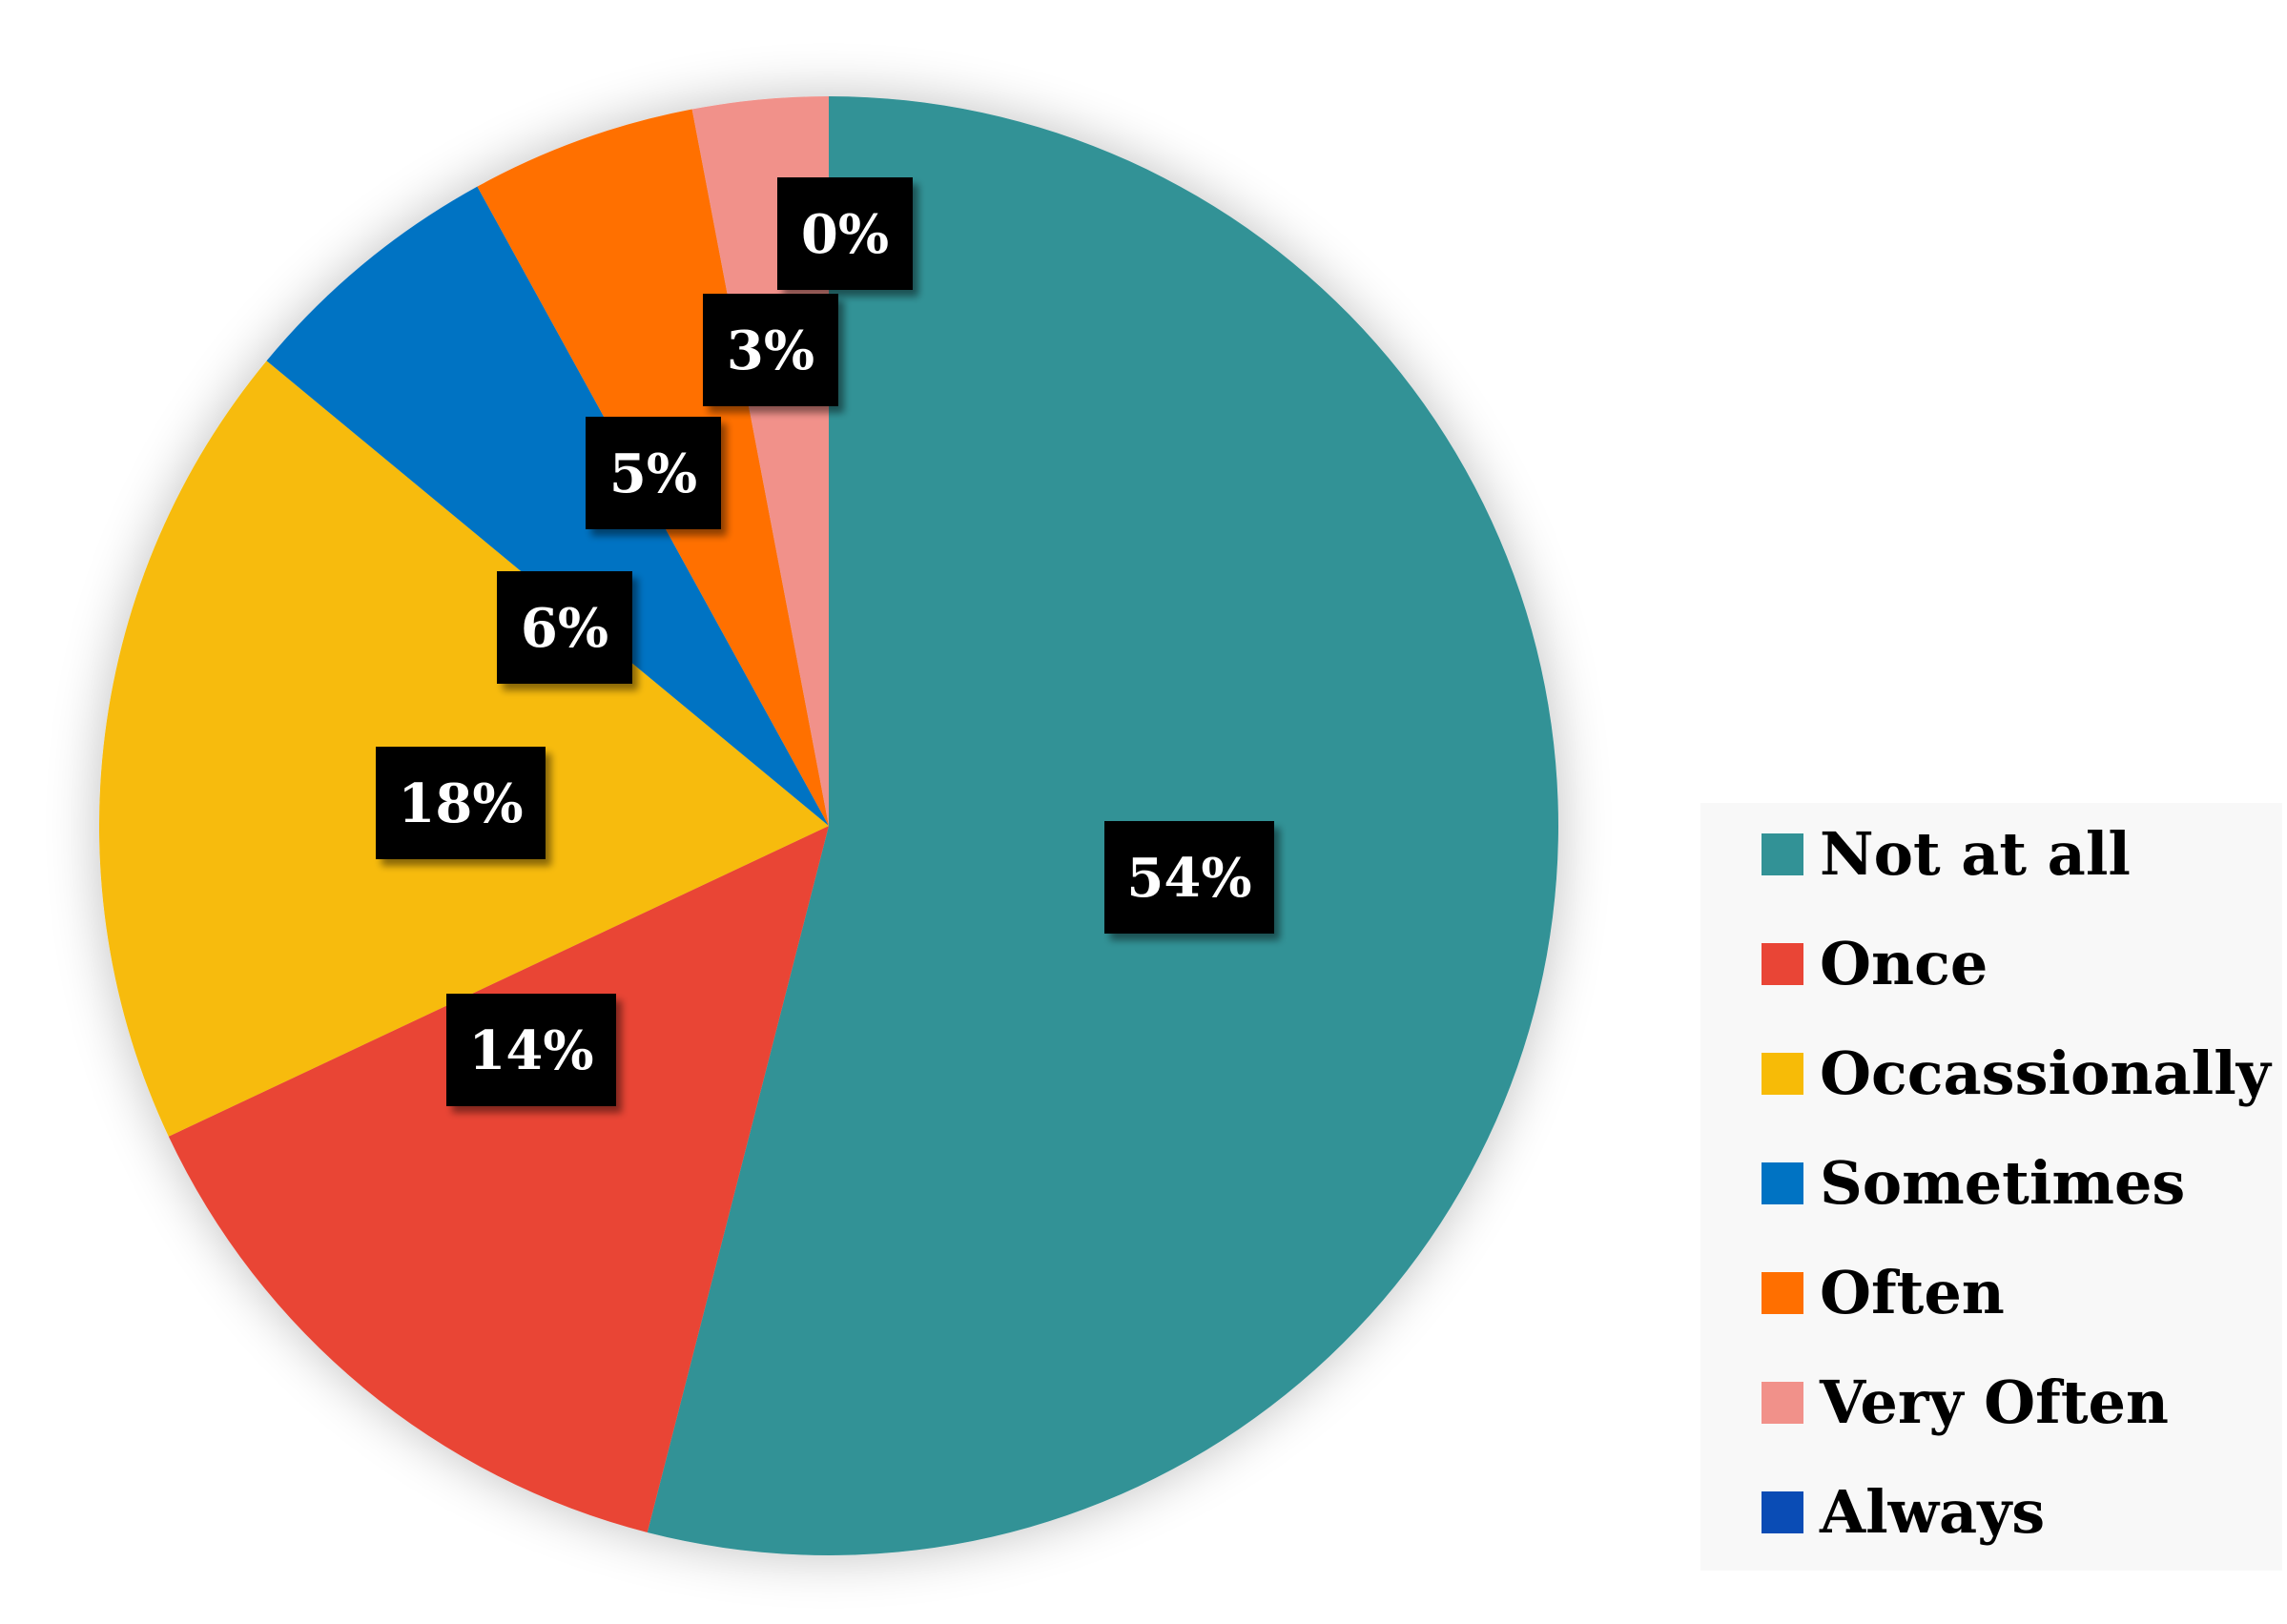  I want to click on legend-label: Very Often, so click(1994, 1402).